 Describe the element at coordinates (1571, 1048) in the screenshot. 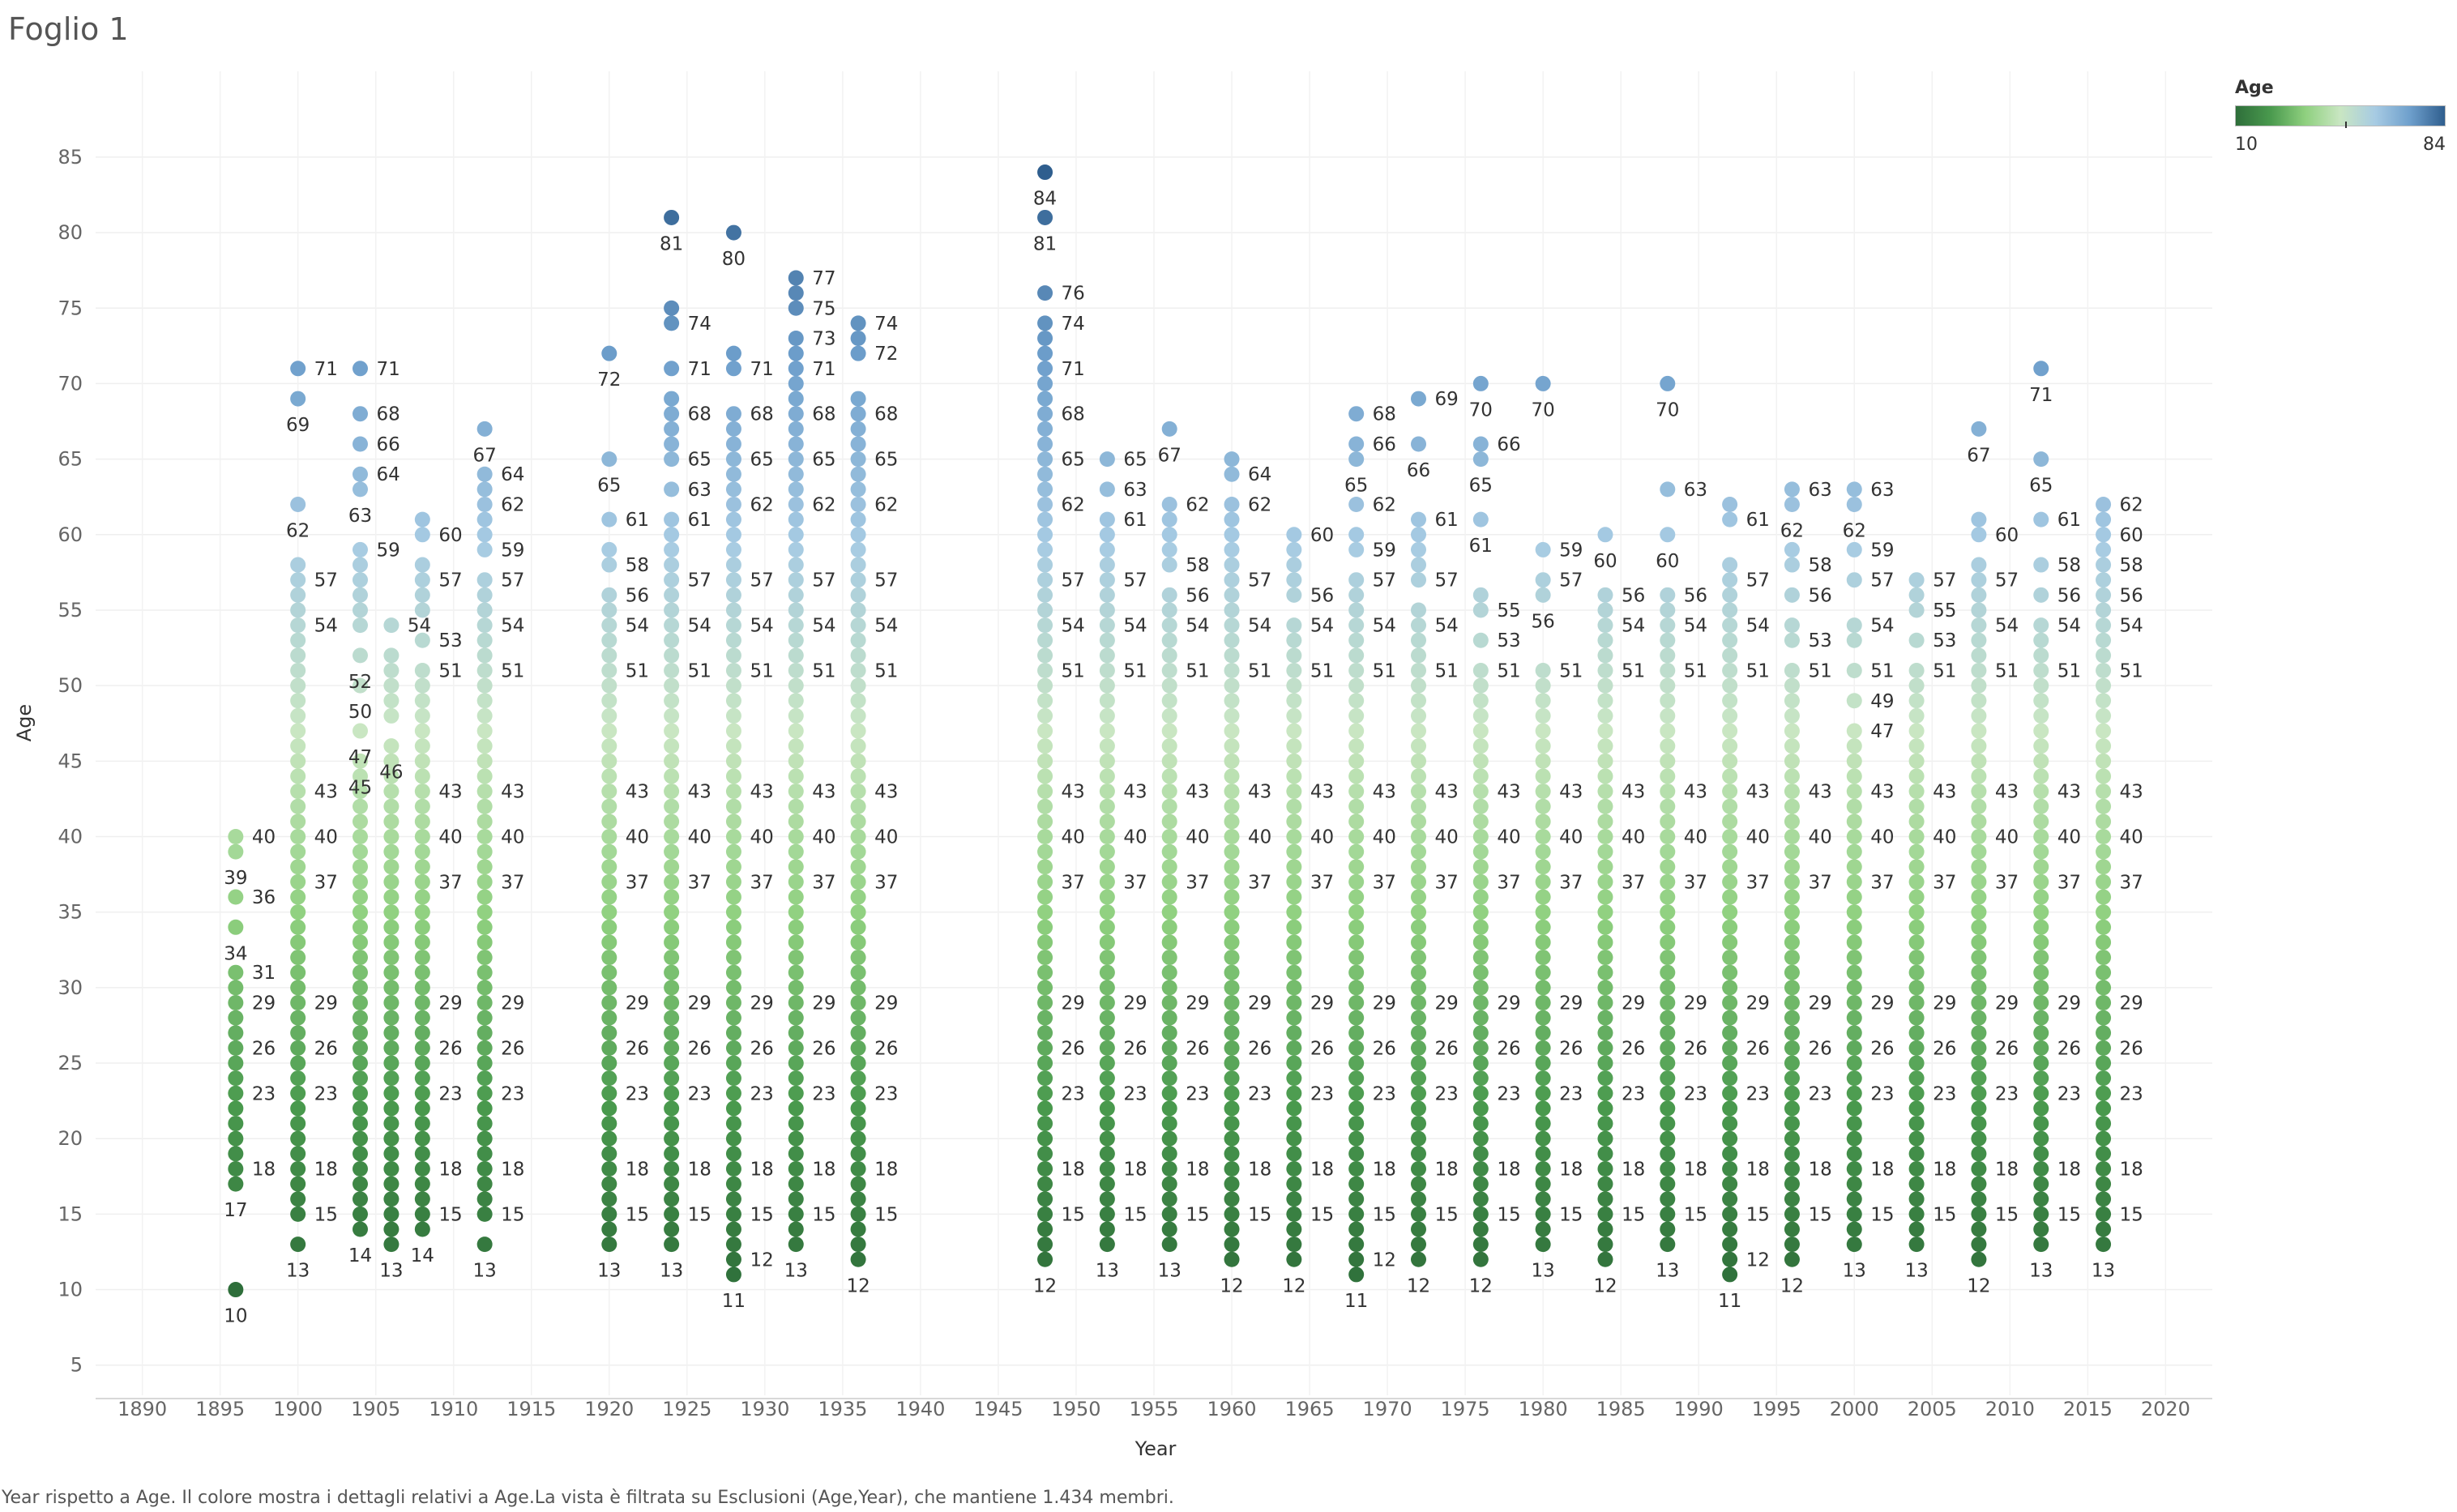

I see `data-label: 26` at that location.